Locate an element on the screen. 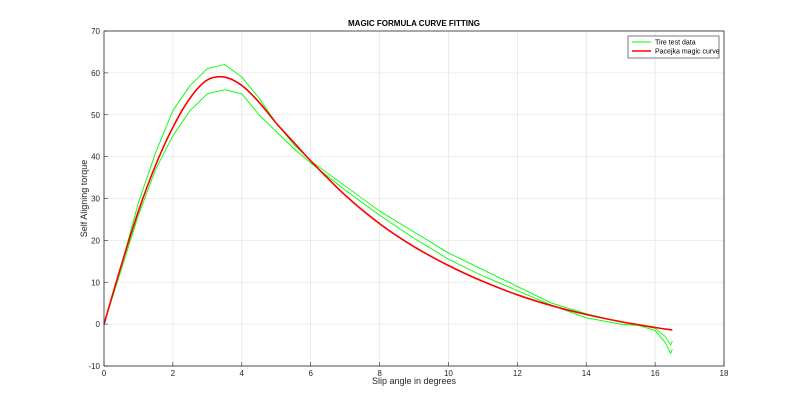  legend: Tire test data Pacejka magic curve is located at coordinates (673, 47).